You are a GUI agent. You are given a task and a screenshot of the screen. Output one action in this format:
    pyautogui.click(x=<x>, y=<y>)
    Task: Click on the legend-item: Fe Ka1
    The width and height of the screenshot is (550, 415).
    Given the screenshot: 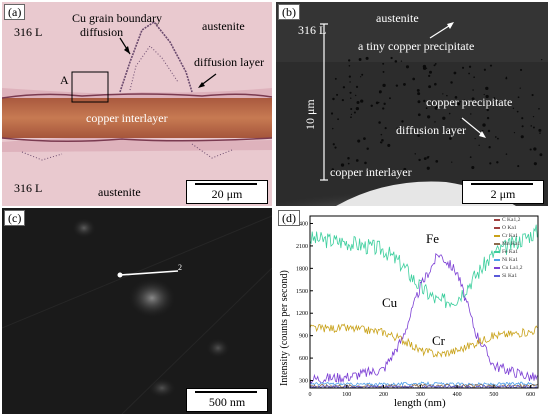 What is the action you would take?
    pyautogui.click(x=520, y=252)
    